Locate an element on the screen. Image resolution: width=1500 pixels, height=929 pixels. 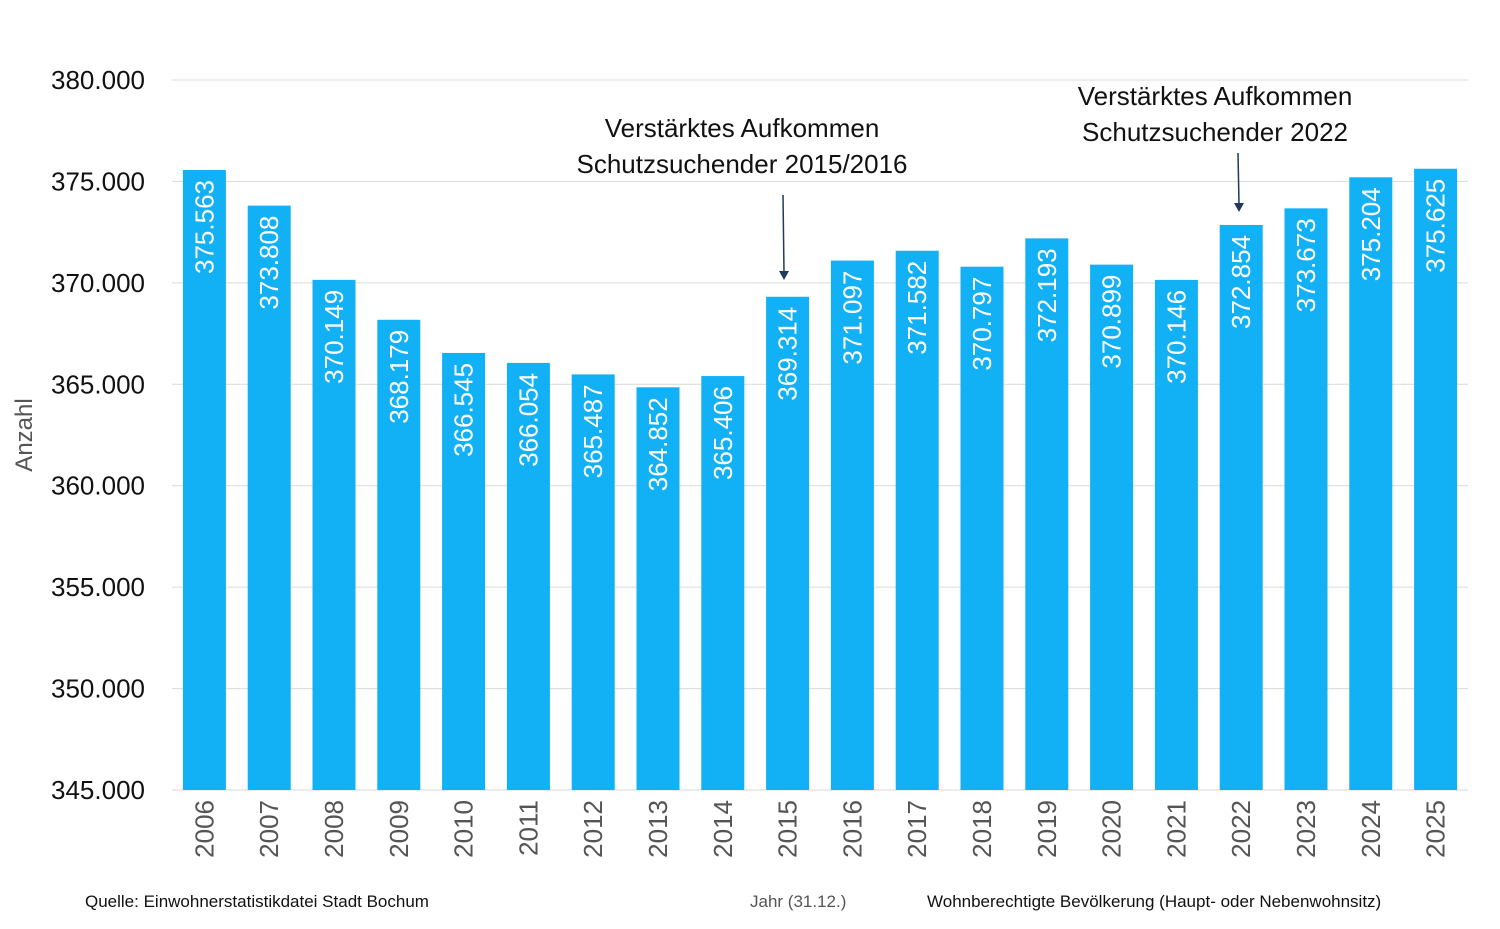
y-tick-label: 370.000 is located at coordinates (98, 283).